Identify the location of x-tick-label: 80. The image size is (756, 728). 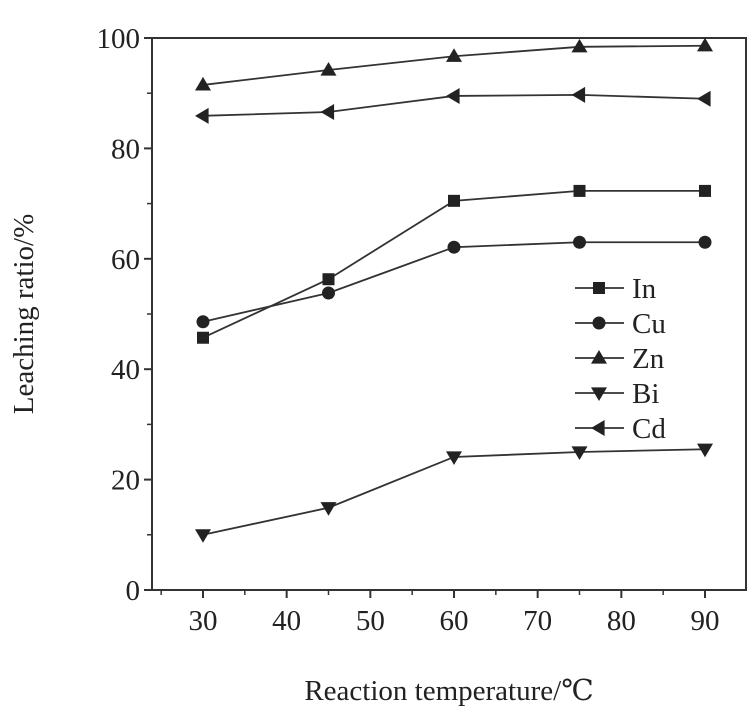
(621, 621).